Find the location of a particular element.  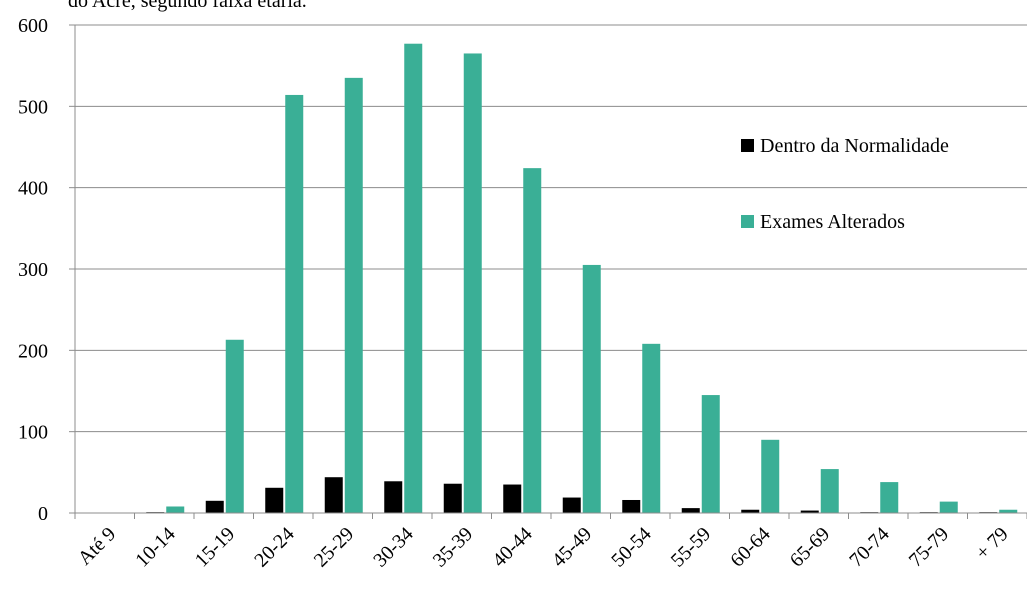

y-tick-label: 0 is located at coordinates (43, 514).